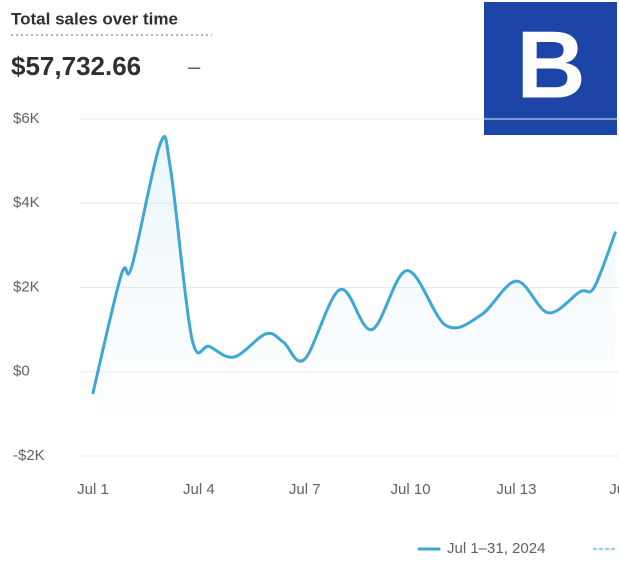  I want to click on x-tick-label: Jul 4, so click(199, 489).